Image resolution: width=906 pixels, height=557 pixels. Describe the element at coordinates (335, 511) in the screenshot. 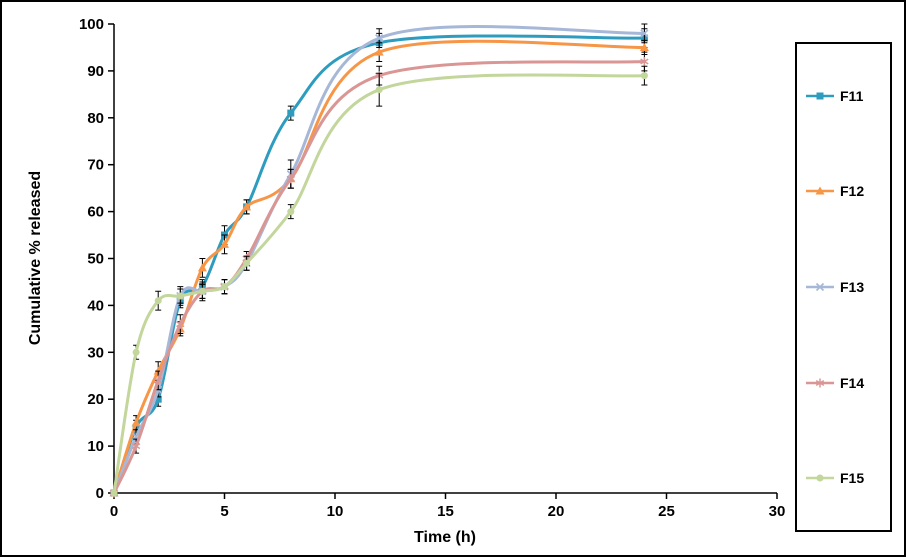

I see `x-tick-label: 10` at that location.